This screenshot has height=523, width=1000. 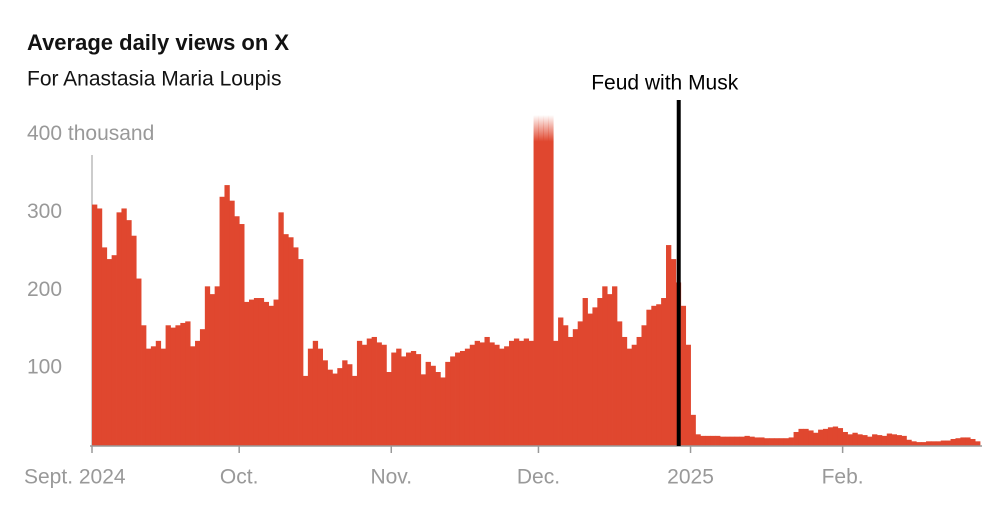 What do you see at coordinates (158, 42) in the screenshot?
I see `chart-title: Average daily views on X` at bounding box center [158, 42].